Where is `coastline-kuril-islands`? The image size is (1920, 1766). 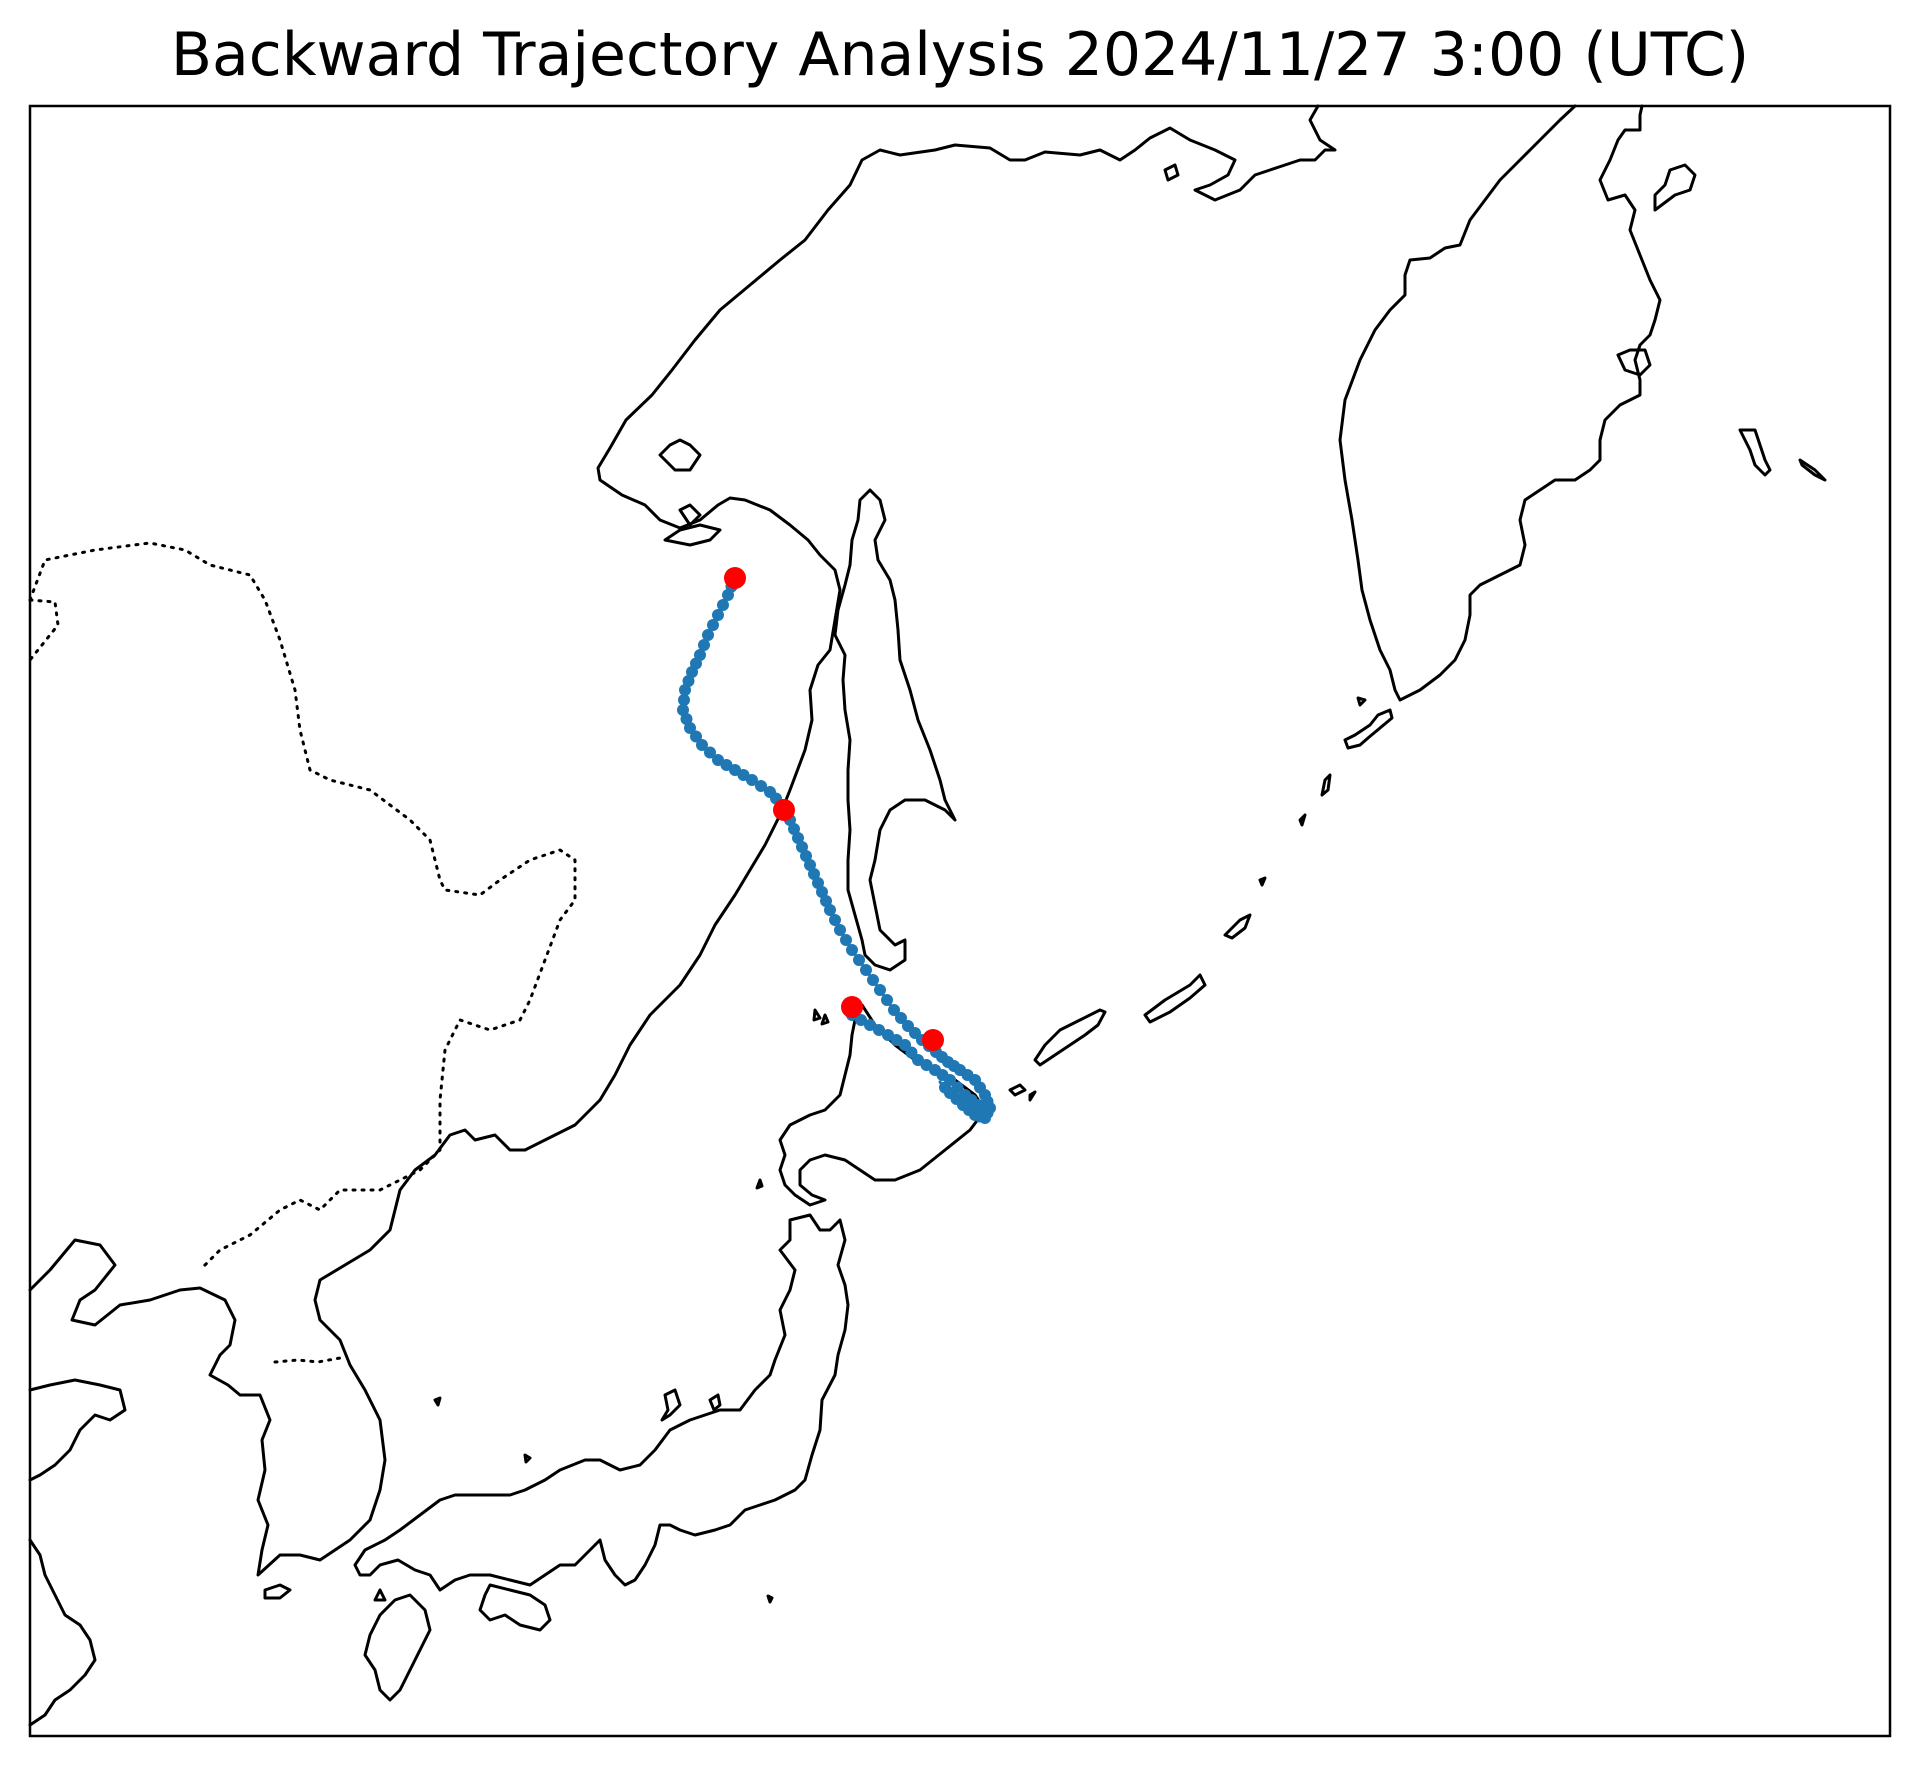 coastline-kuril-islands is located at coordinates (1201, 899).